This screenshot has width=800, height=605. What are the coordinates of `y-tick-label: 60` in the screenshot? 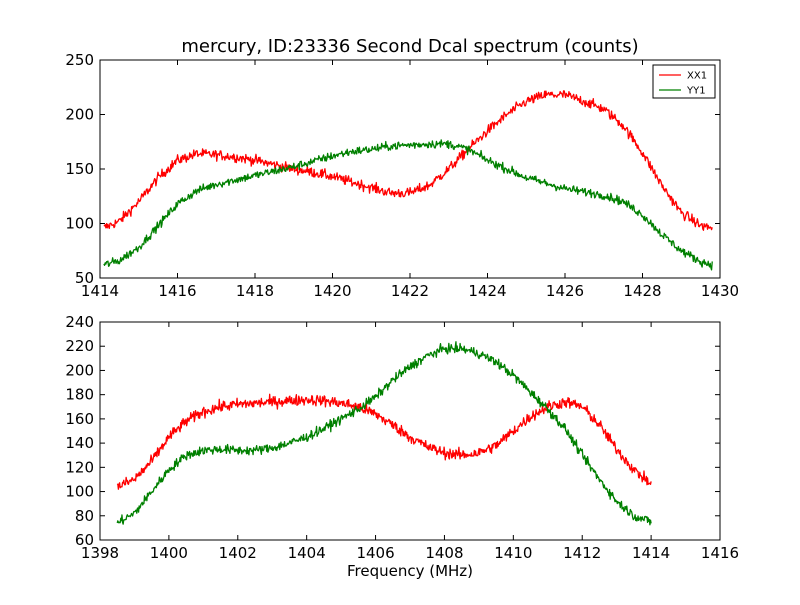 It's located at (84, 540).